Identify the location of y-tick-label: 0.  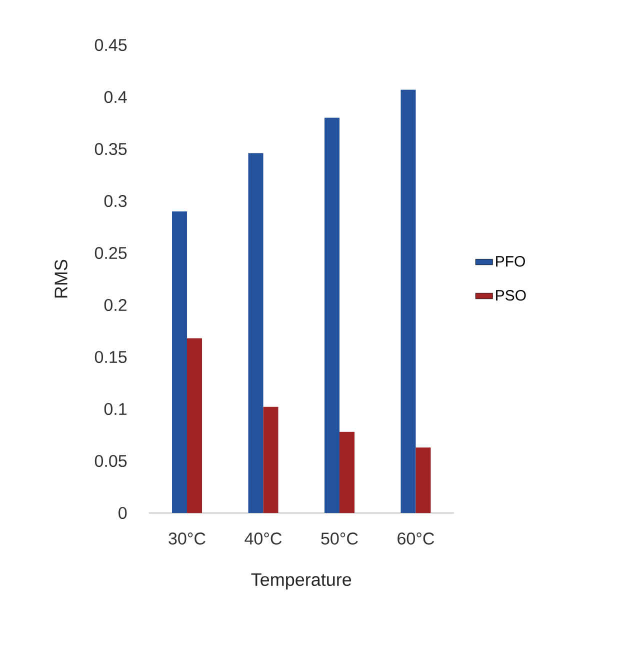
(122, 513).